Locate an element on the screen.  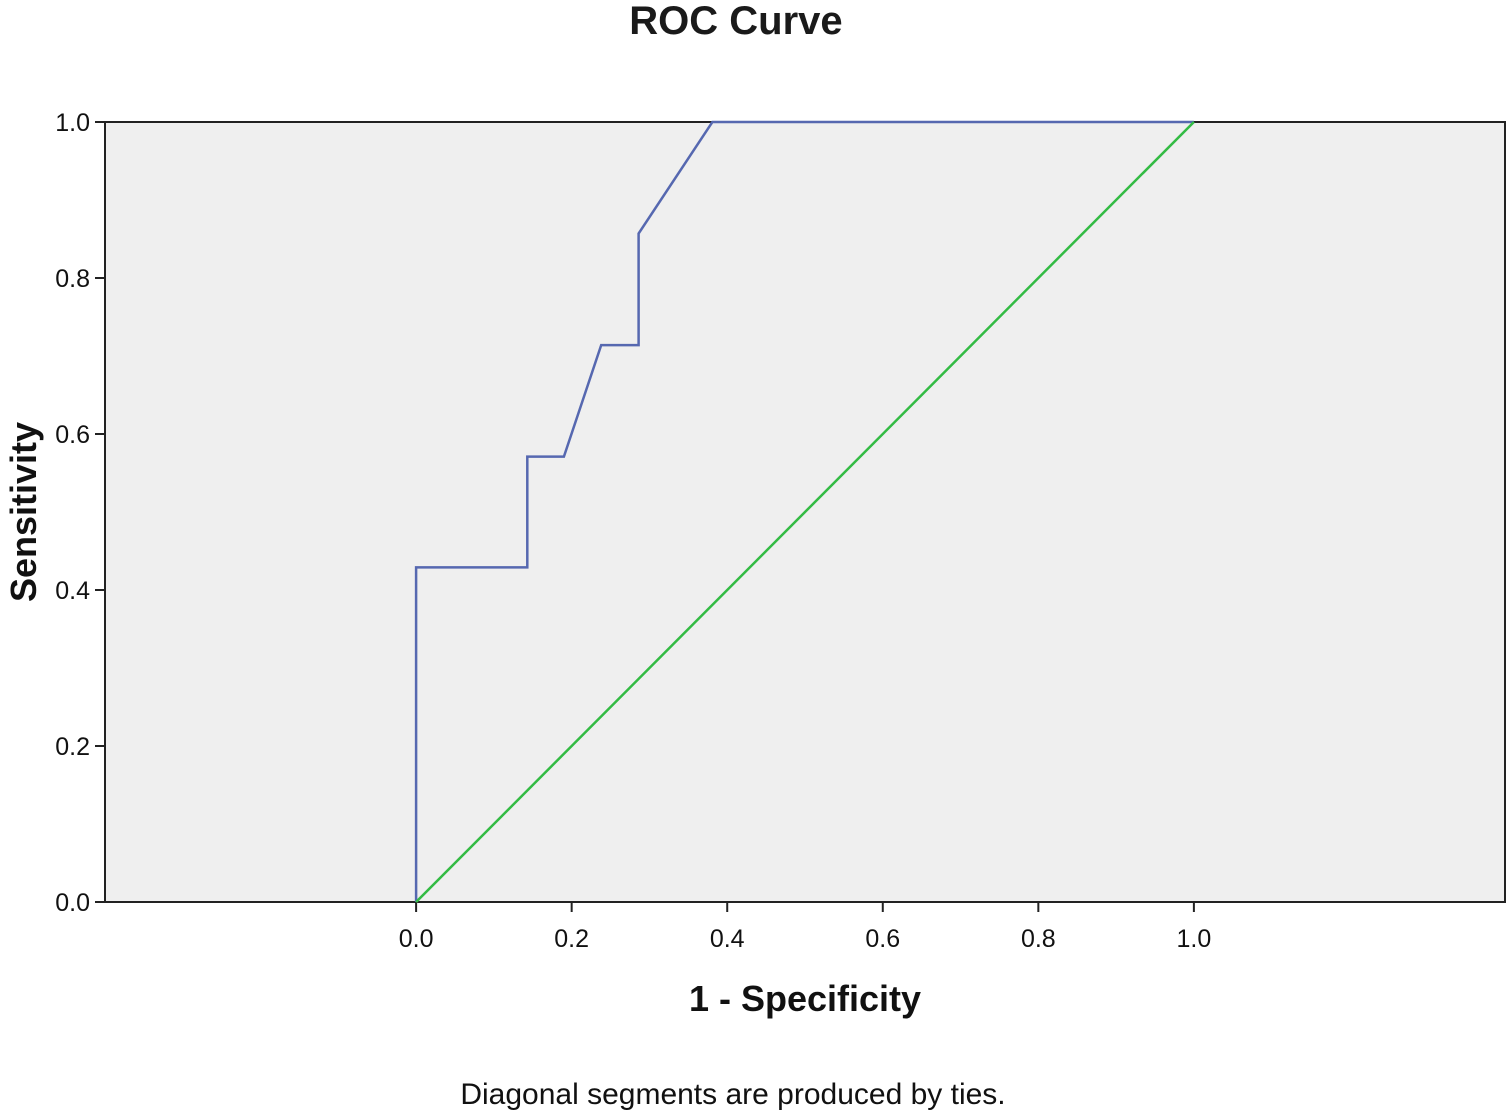
x-tick-label: 0.0 is located at coordinates (416, 939).